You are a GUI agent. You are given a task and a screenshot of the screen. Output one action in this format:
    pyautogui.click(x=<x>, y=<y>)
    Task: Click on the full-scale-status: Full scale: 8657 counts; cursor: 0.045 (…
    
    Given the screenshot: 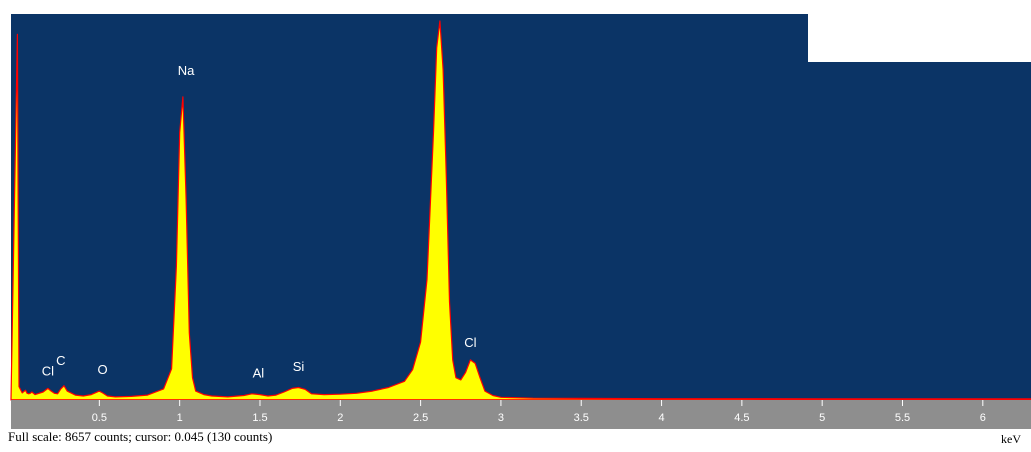 What is the action you would take?
    pyautogui.click(x=140, y=436)
    